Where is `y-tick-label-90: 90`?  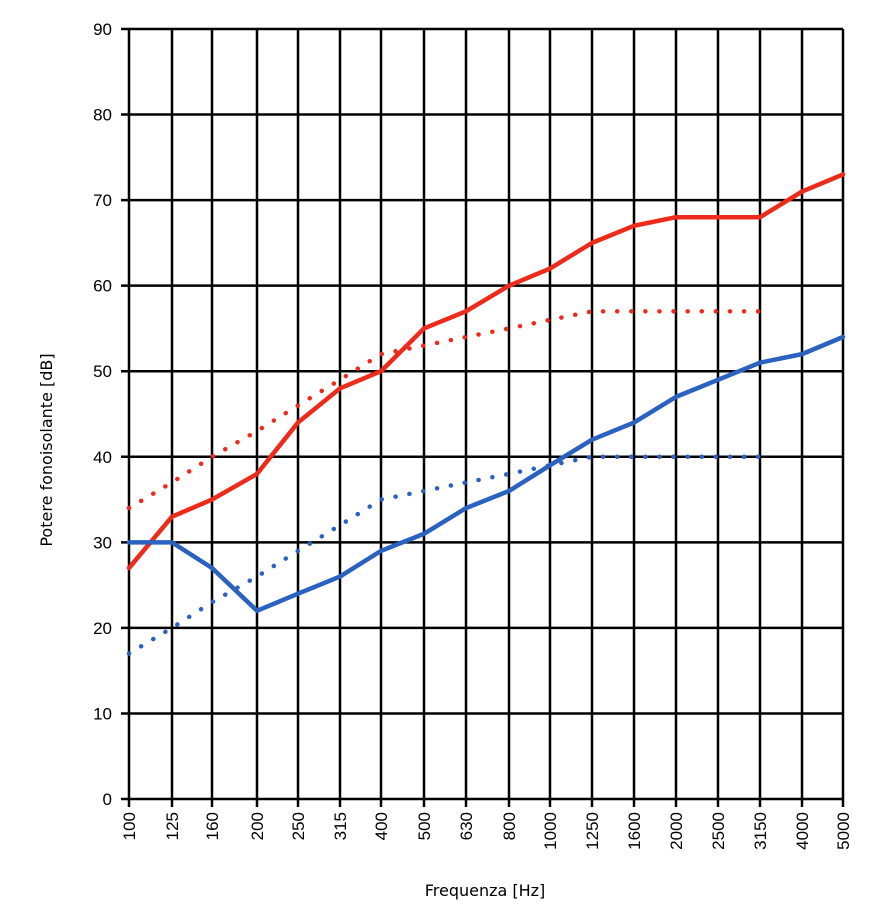
y-tick-label-90: 90 is located at coordinates (102, 29).